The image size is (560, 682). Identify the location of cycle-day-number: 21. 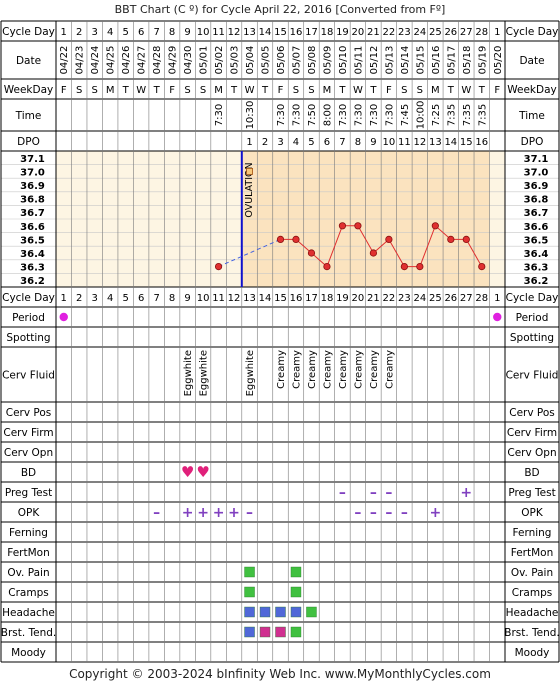
(373, 32).